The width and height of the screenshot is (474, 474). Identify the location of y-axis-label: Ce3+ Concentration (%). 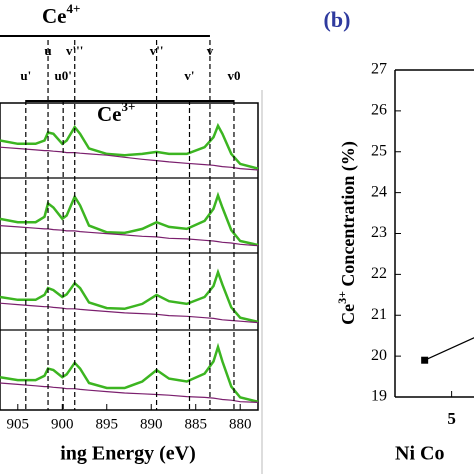
(347, 233).